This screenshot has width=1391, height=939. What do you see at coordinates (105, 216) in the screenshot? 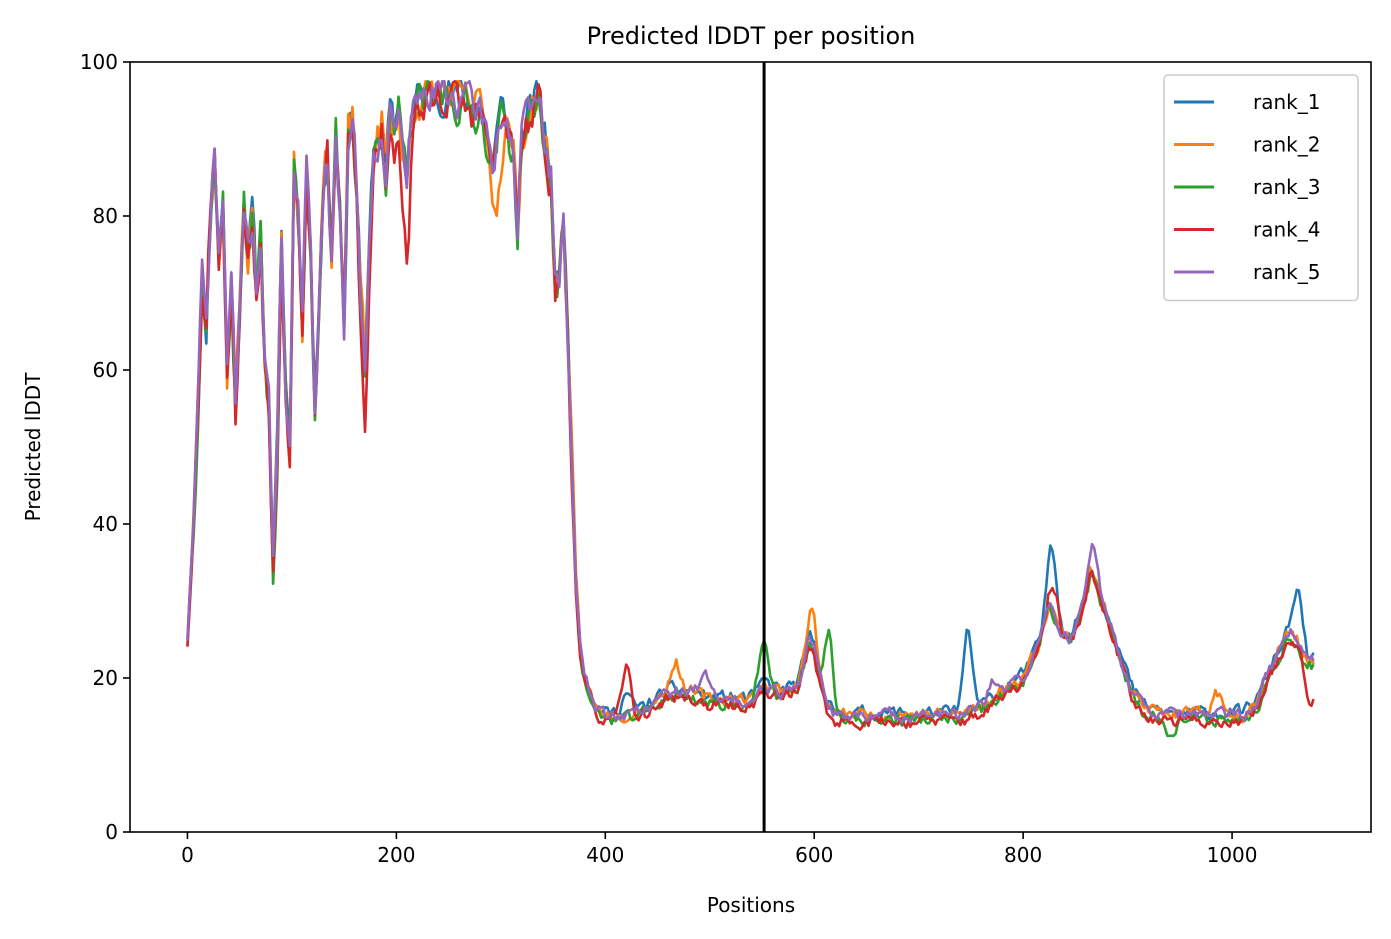
I see `y-tick-label: 80` at bounding box center [105, 216].